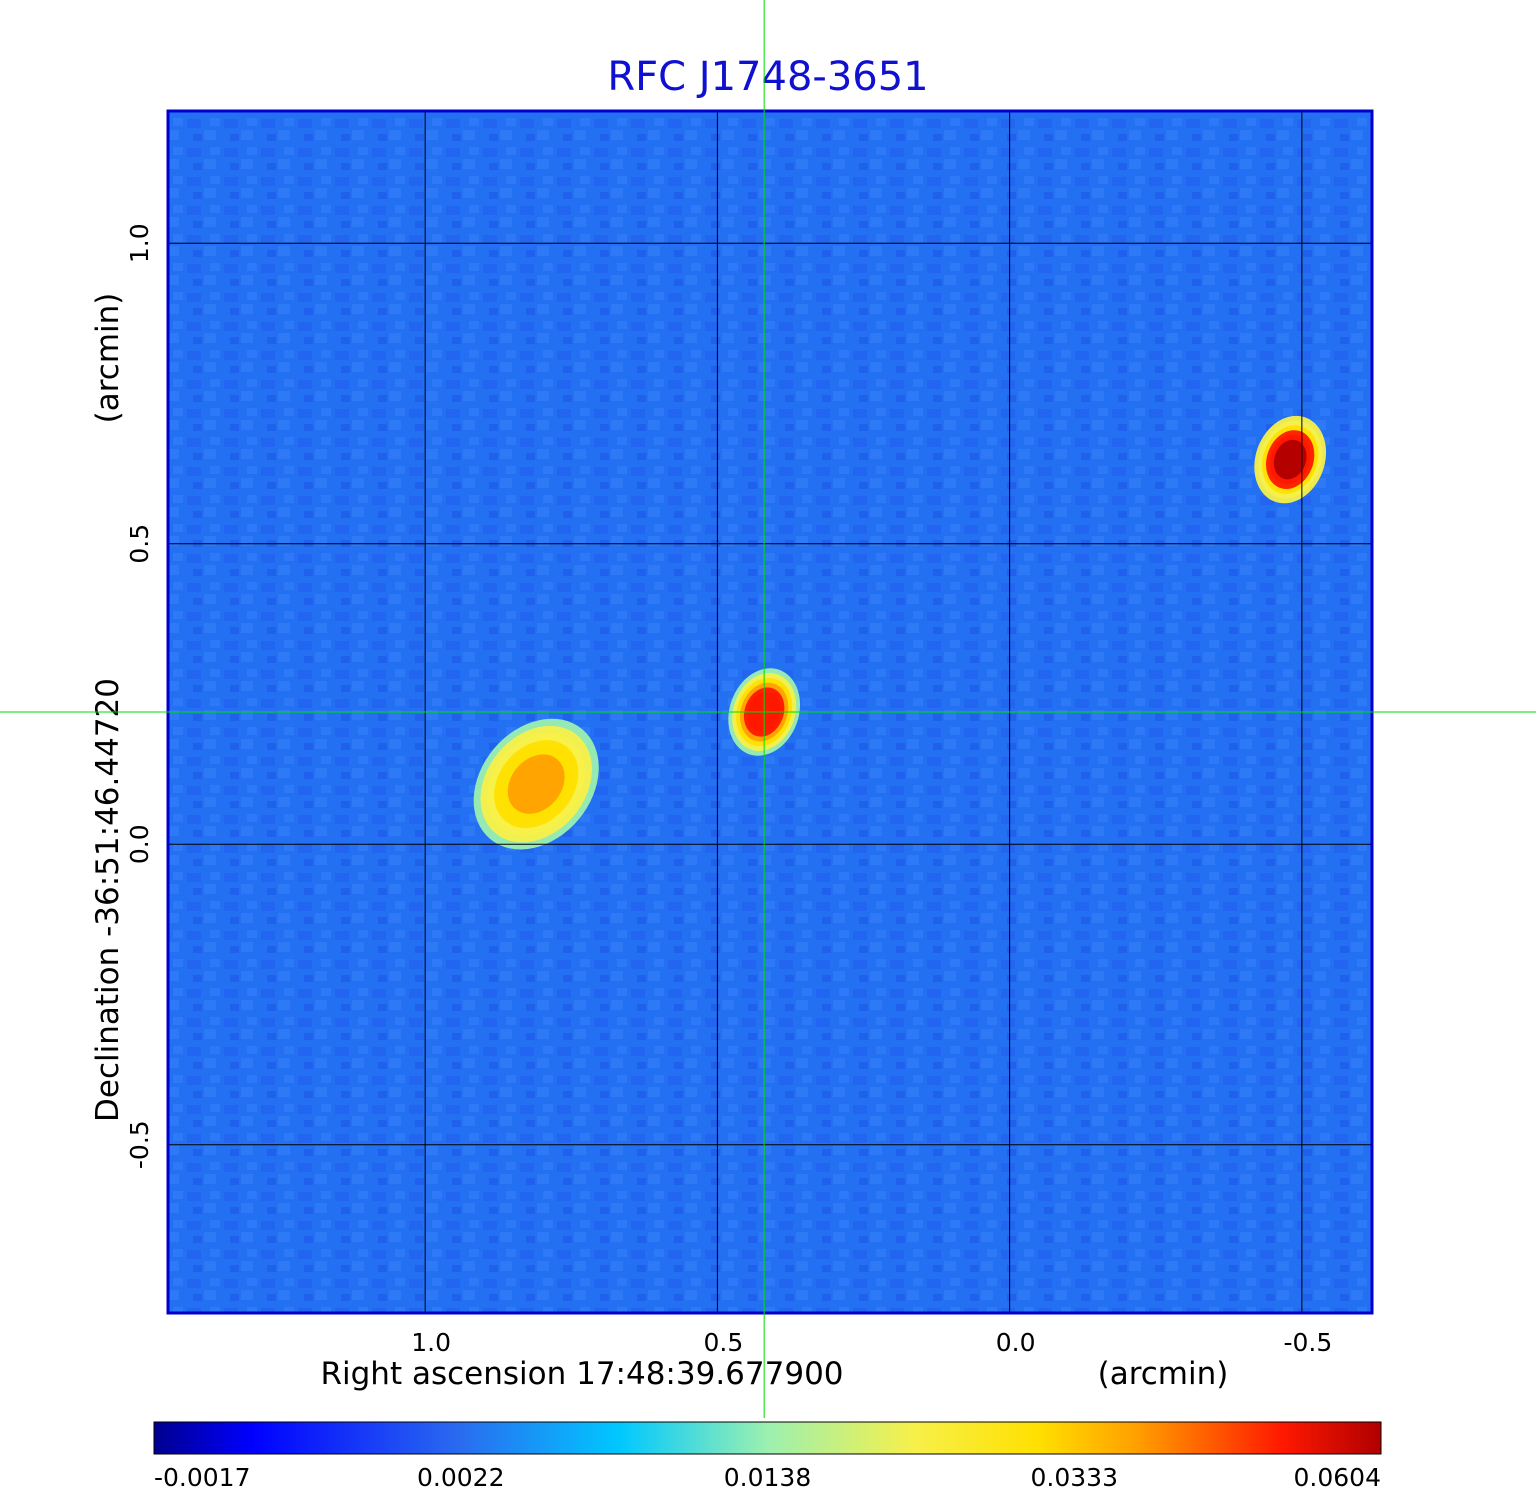  What do you see at coordinates (767, 77) in the screenshot?
I see `chart-title: RFC J1748-3651` at bounding box center [767, 77].